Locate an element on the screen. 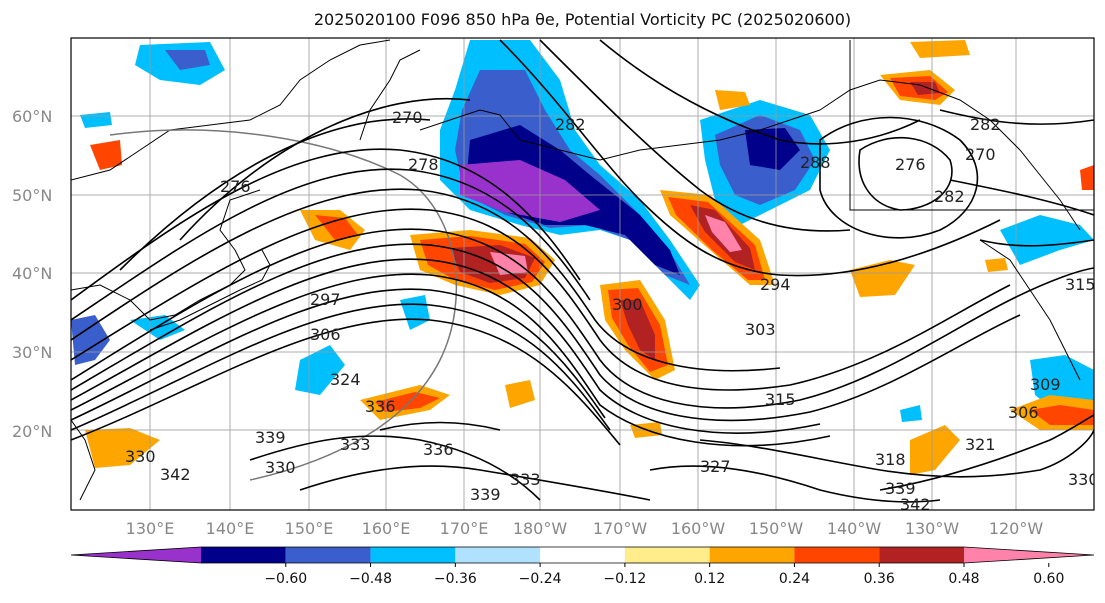 The image size is (1105, 603). lat-label: 50°N is located at coordinates (32, 195).